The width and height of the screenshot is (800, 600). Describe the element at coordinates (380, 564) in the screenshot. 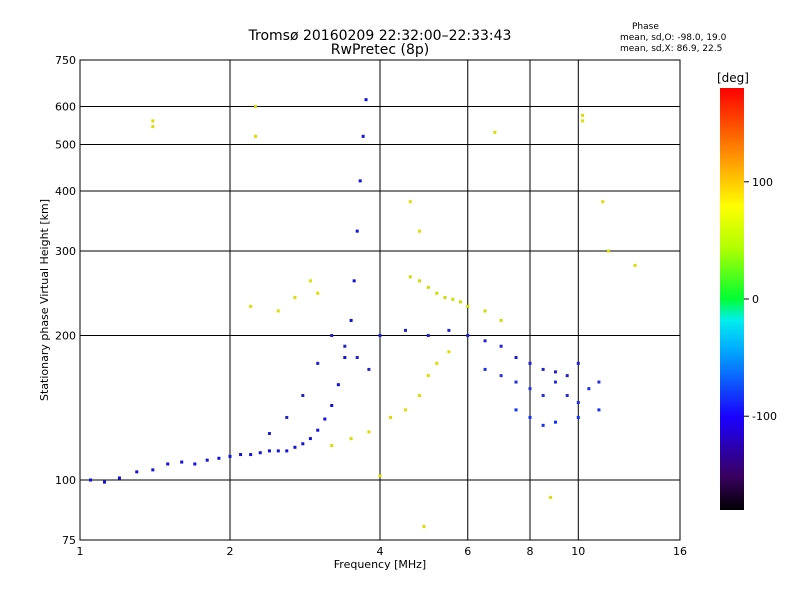

I see `x-axis-label: Frequency [MHz]` at that location.